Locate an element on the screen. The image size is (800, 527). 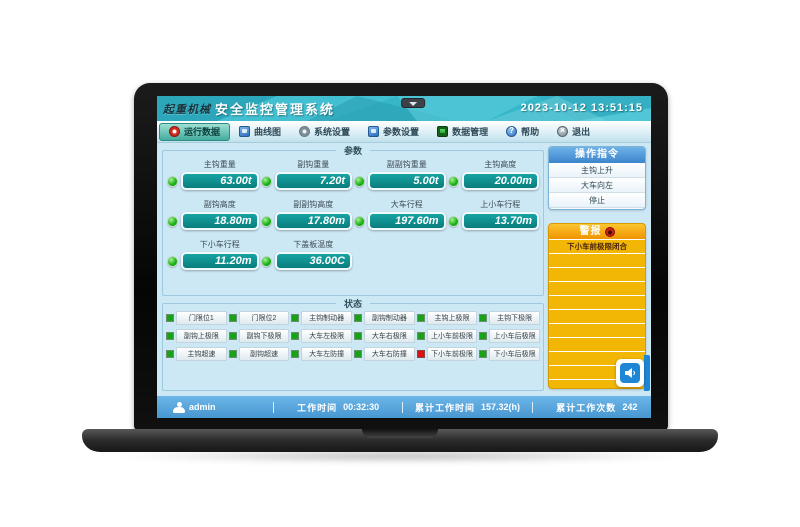
command-panel: 操作指令 主钩上升 大车向左 停止 is located at coordinates (597, 178).